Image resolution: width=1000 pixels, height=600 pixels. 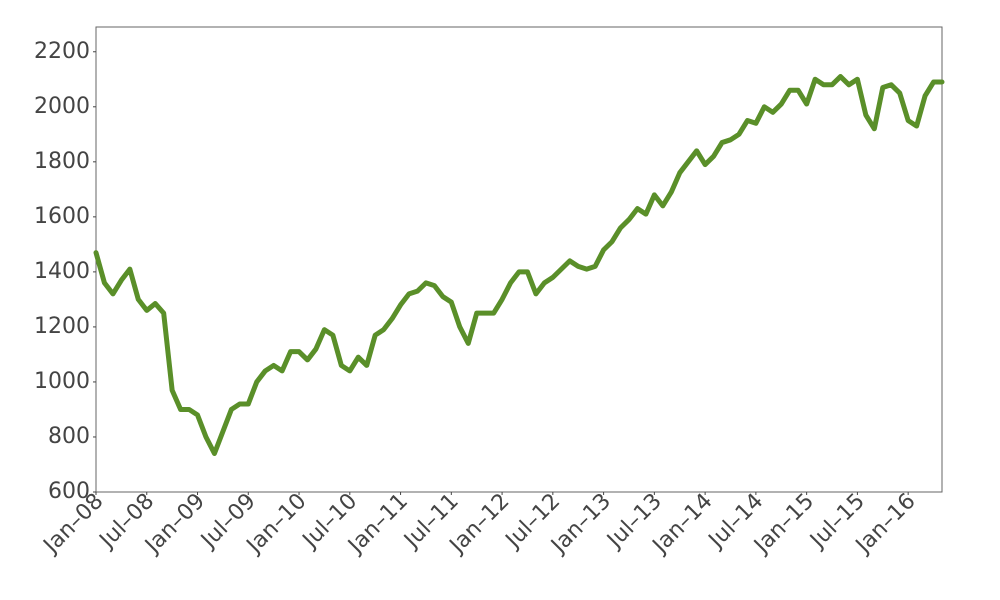 I want to click on y-tick-label: 1800, so click(x=62, y=161).